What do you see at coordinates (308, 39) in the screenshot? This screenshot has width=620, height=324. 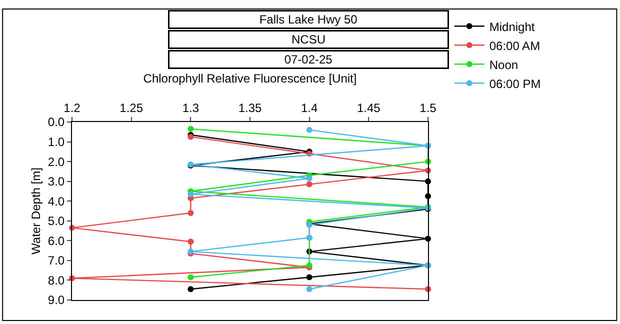 I see `chart-subtitle: NCSU` at bounding box center [308, 39].